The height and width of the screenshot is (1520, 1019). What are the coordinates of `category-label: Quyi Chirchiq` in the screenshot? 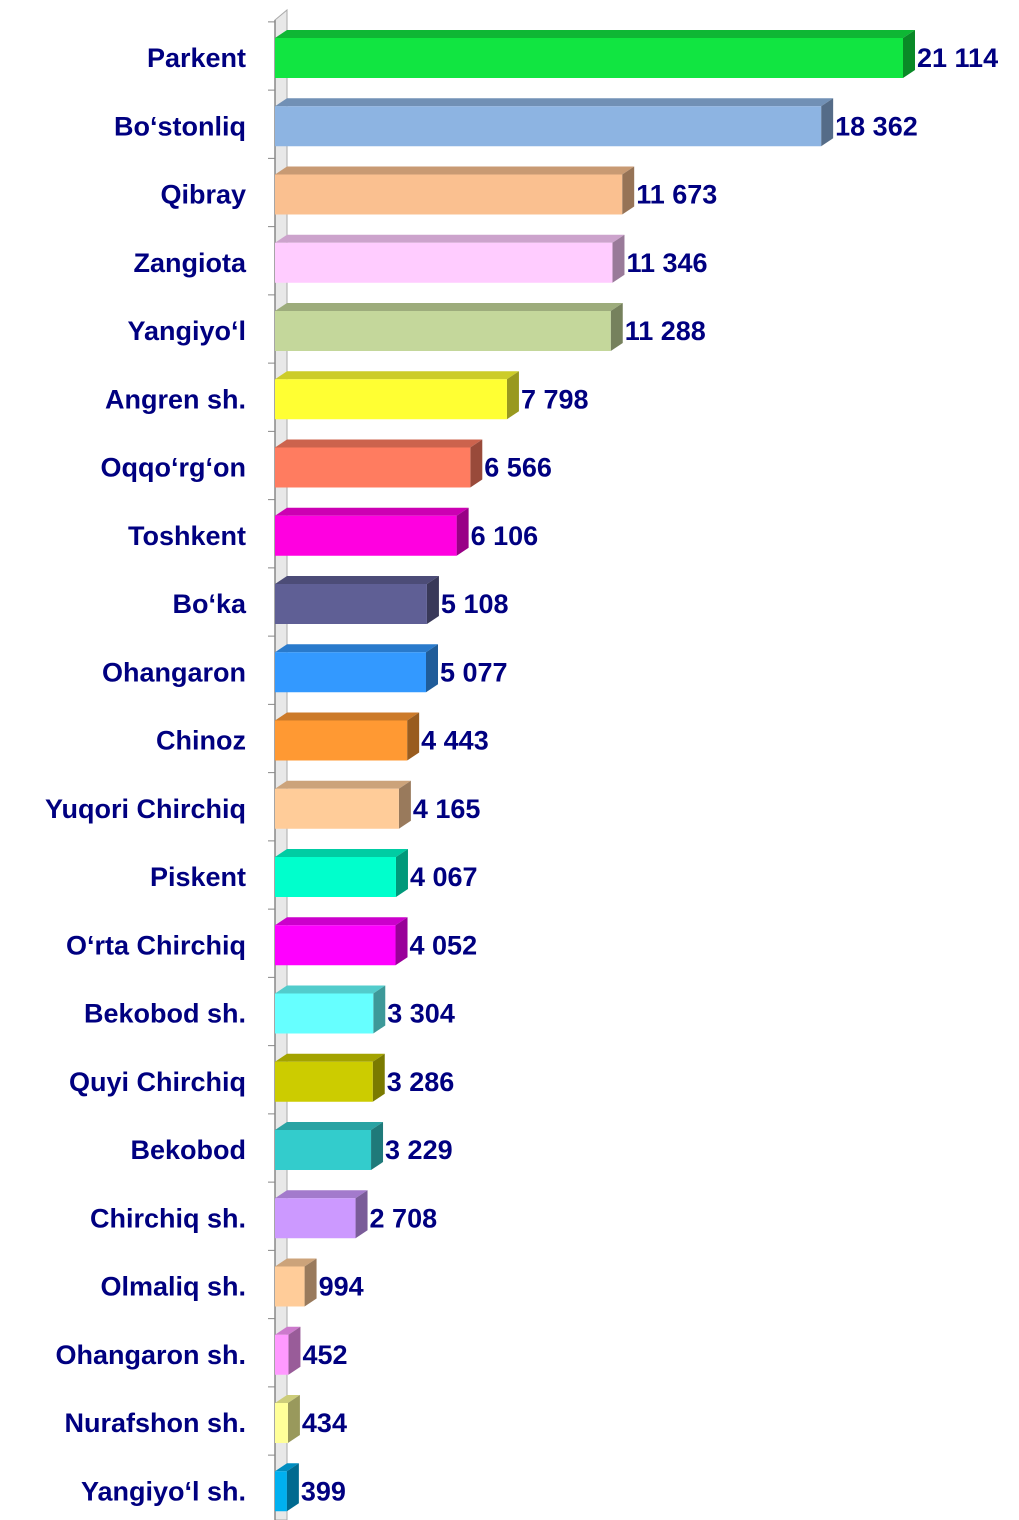 It's located at (157, 1082).